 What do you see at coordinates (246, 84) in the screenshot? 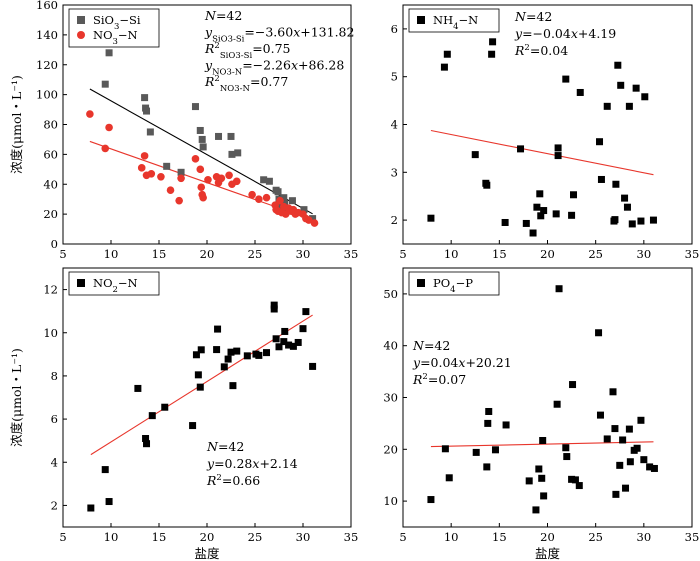
I see `annotation-line: R2NO3-N=0.77` at bounding box center [246, 84].